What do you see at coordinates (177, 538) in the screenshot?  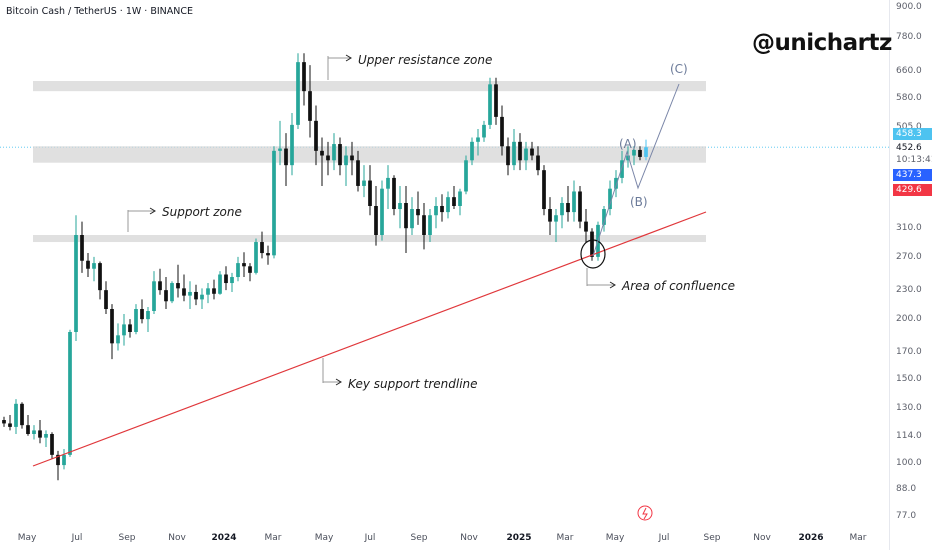 I see `x-tick: Nov` at bounding box center [177, 538].